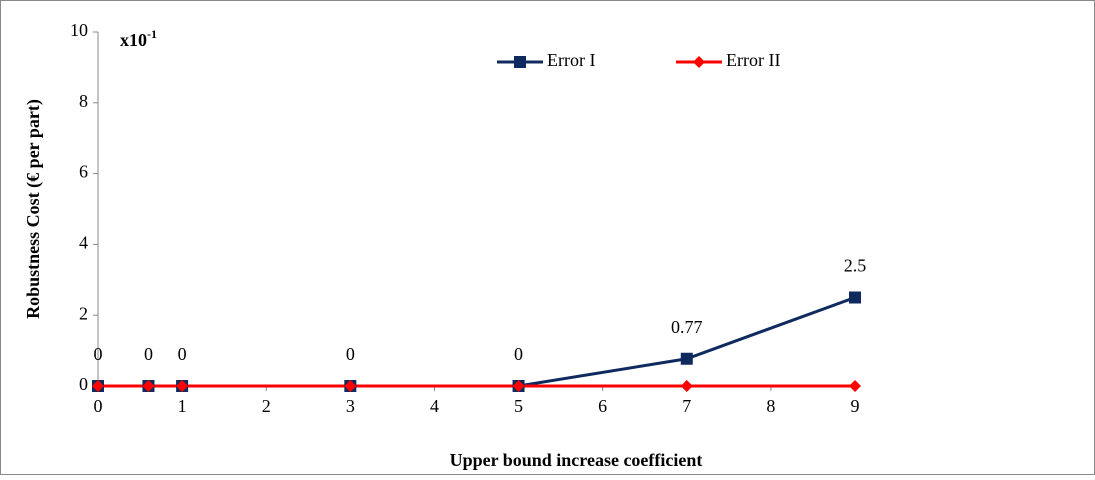 The height and width of the screenshot is (480, 1095). Describe the element at coordinates (83, 172) in the screenshot. I see `y-tick-label: 6` at that location.